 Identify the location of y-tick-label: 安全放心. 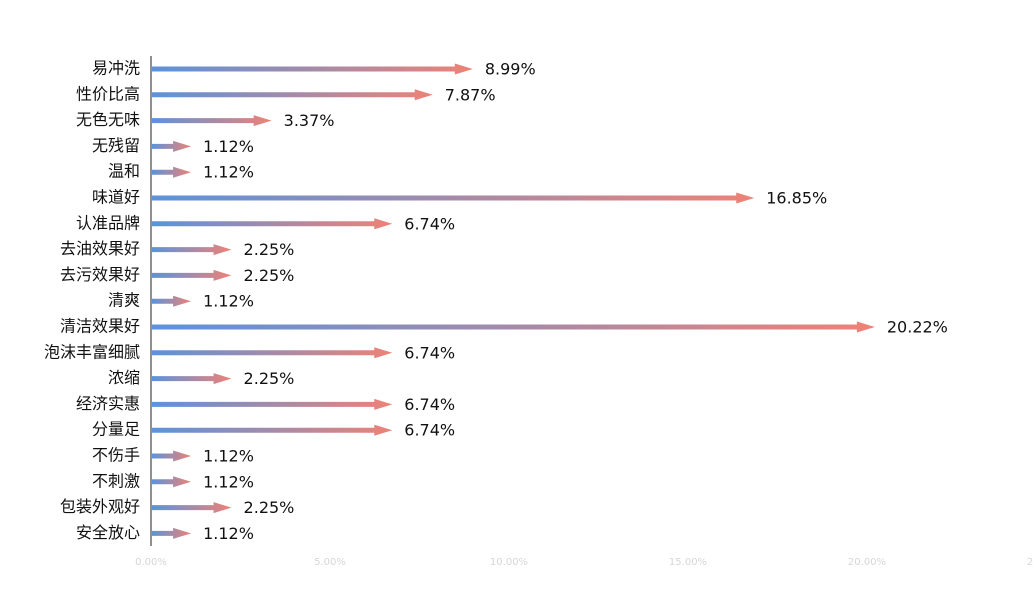
(108, 532).